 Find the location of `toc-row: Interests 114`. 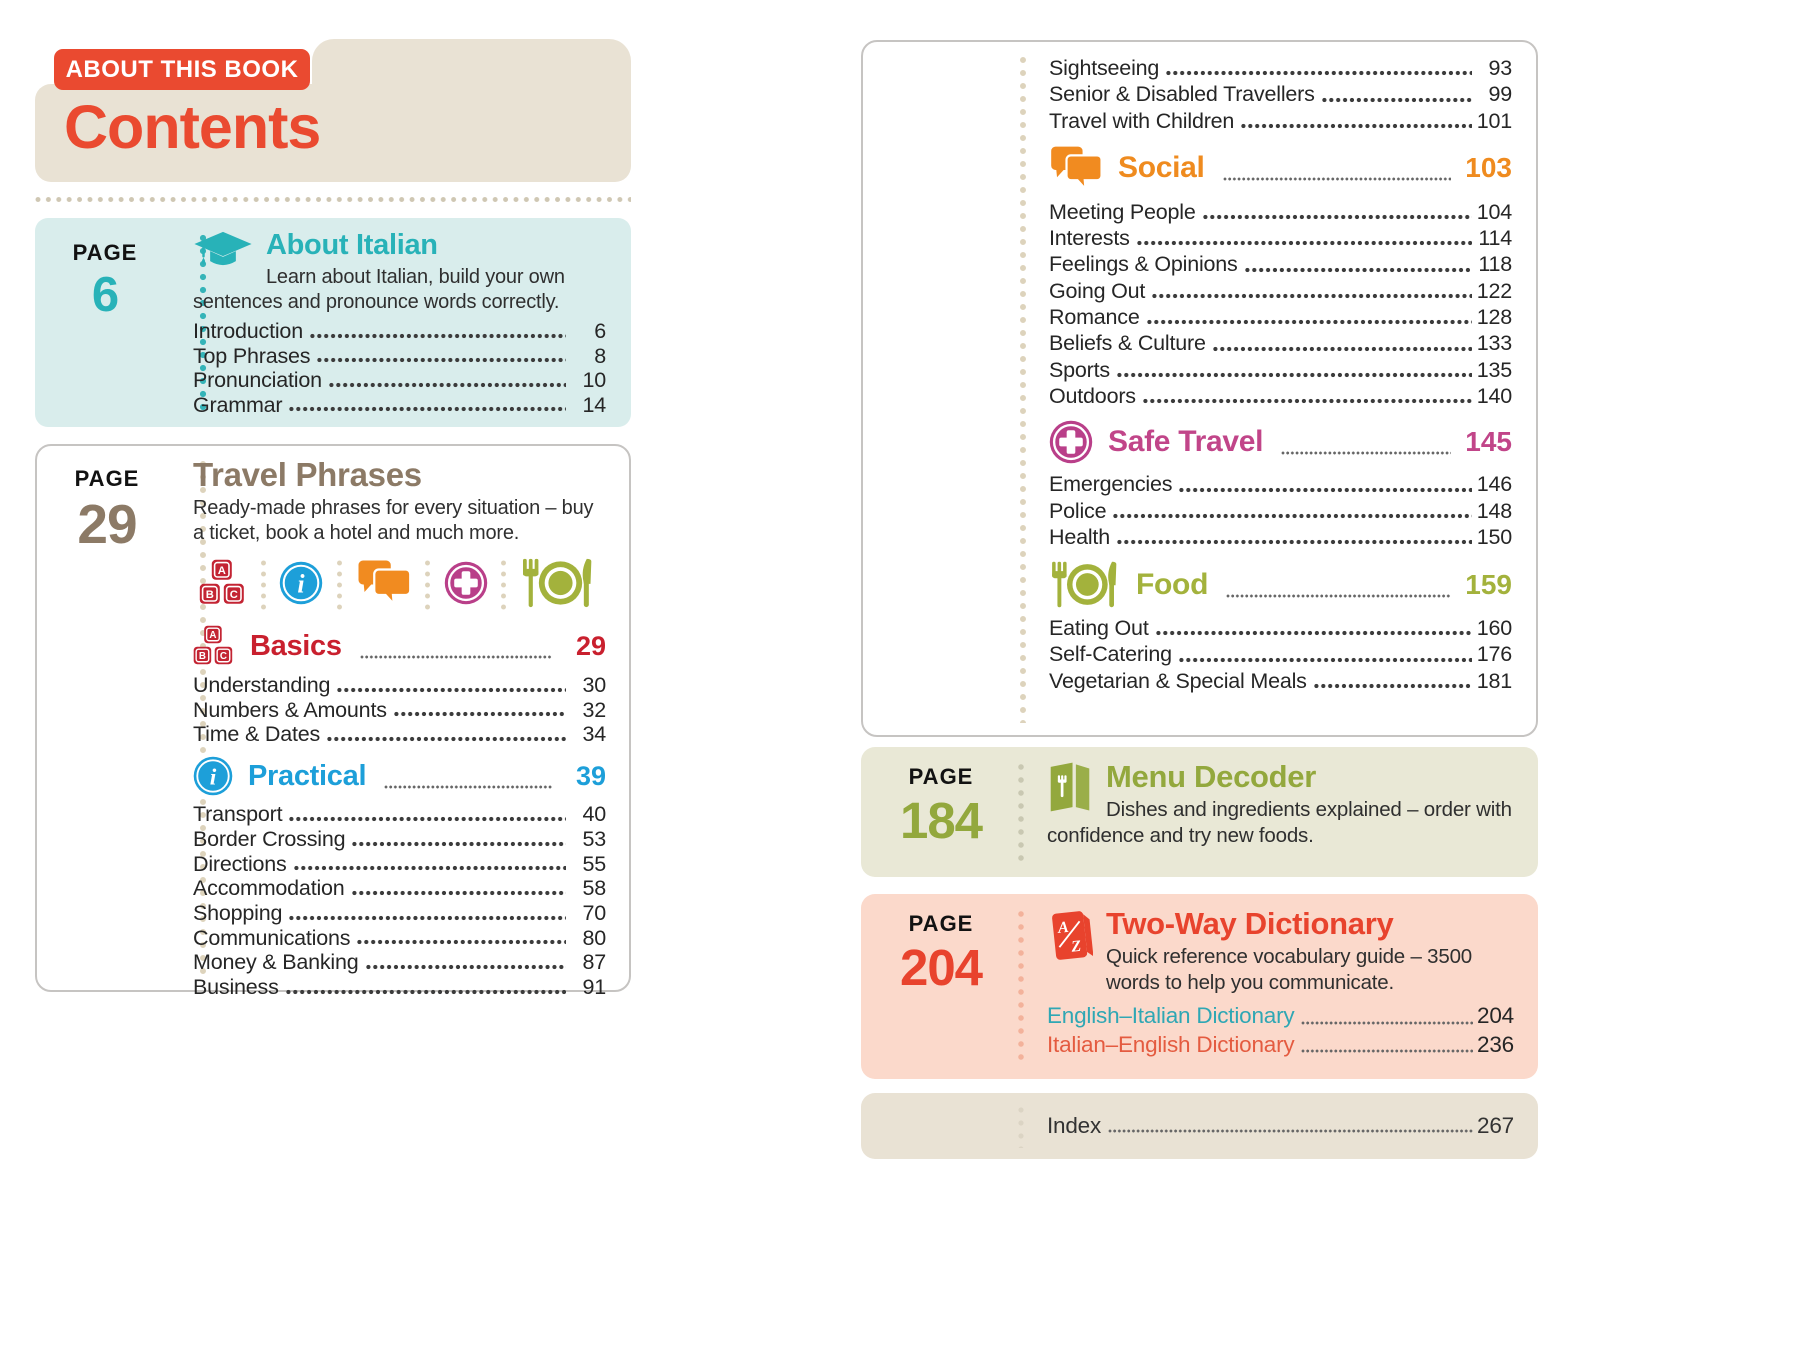

toc-row: Interests 114 is located at coordinates (1280, 238).